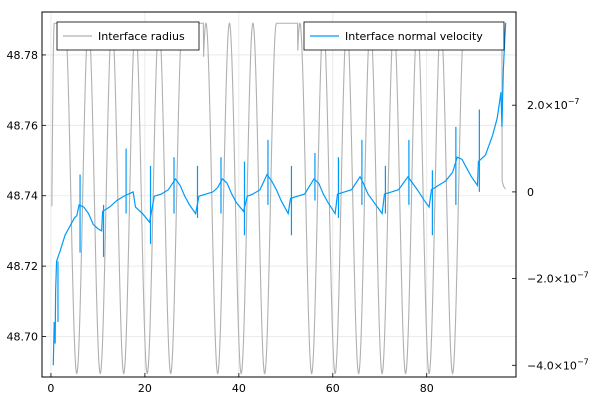 The image size is (600, 400). I want to click on y-left-tick-label: 48.70, so click(23, 337).